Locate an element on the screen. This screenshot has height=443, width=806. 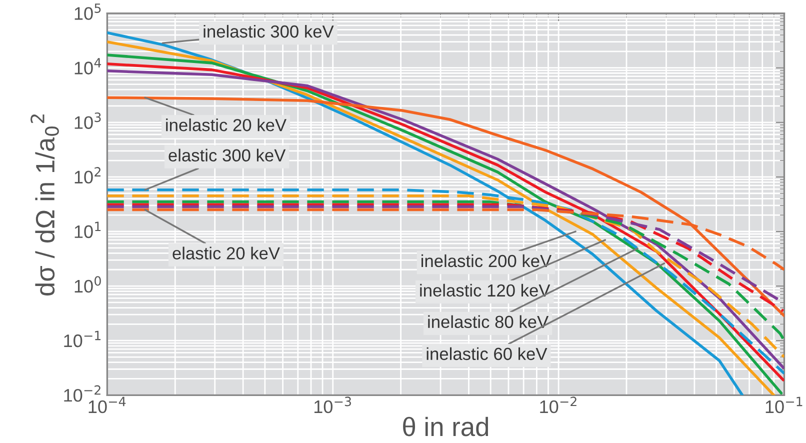
y-tick-label: 10$^{4}$ is located at coordinates (88, 66).